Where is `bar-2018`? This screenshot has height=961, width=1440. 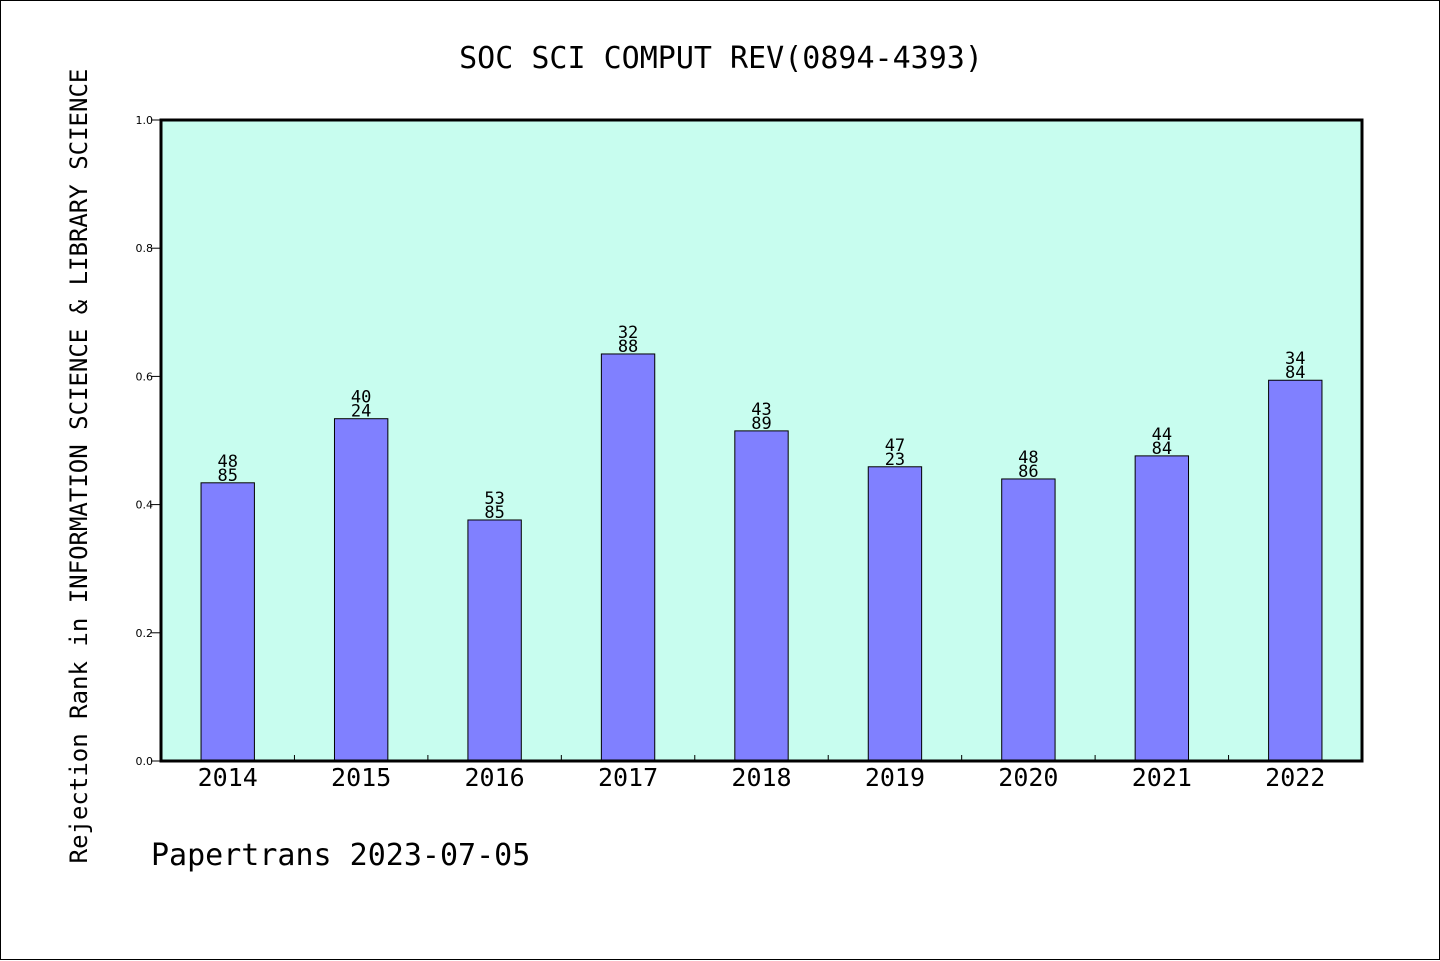
bar-2018 is located at coordinates (761, 596).